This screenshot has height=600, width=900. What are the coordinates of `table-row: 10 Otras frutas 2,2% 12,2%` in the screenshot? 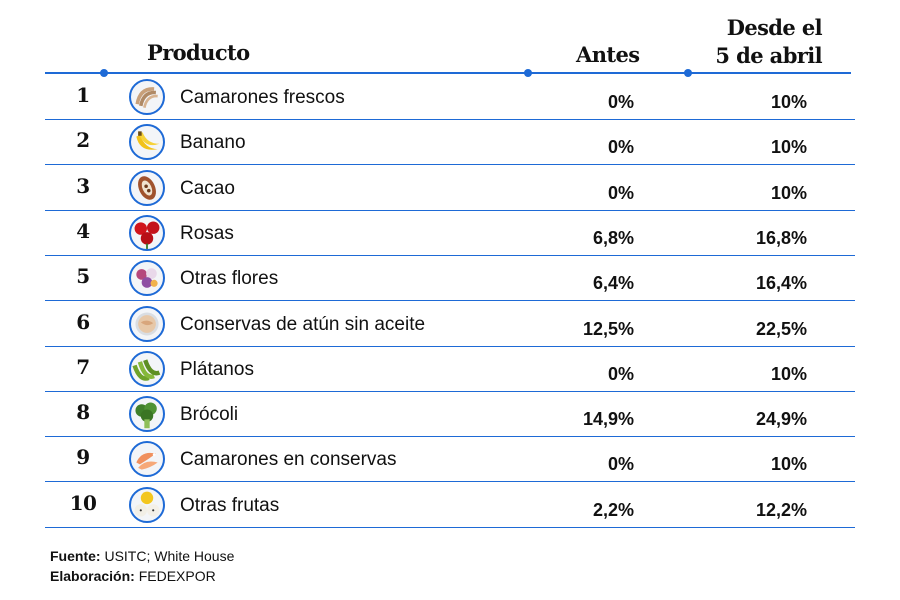 It's located at (450, 505).